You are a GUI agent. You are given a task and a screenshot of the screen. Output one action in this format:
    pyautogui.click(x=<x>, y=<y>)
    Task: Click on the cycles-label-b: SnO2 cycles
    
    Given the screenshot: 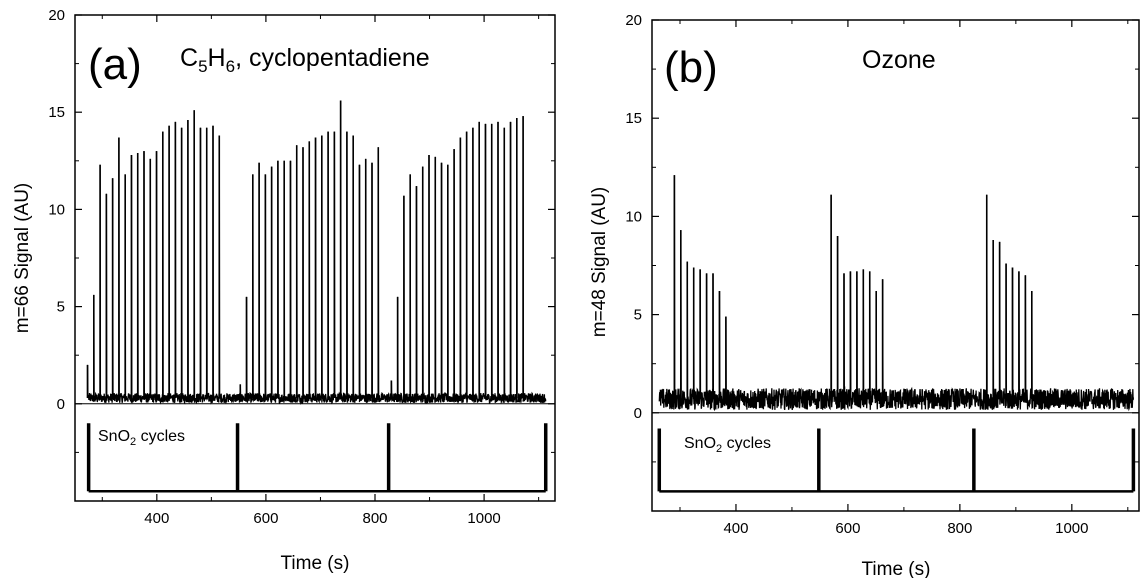 What is the action you would take?
    pyautogui.click(x=727, y=445)
    